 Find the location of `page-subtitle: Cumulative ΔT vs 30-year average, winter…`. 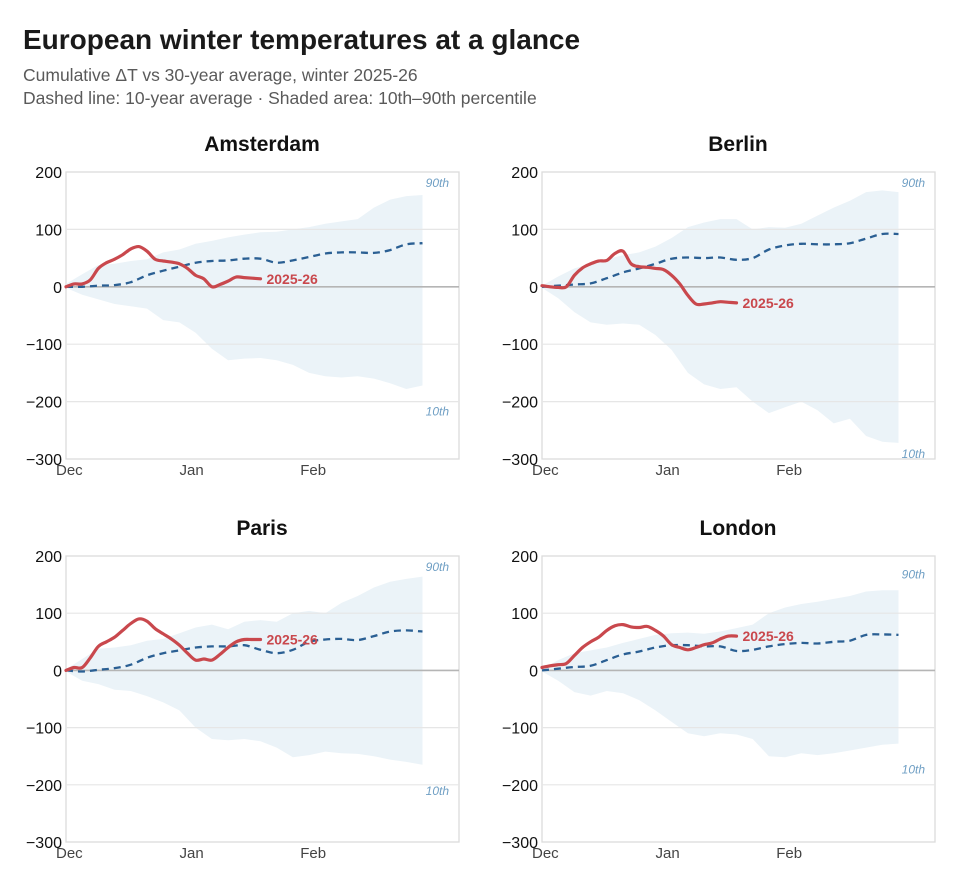

page-subtitle: Cumulative ΔT vs 30-year average, winter… is located at coordinates (280, 87).